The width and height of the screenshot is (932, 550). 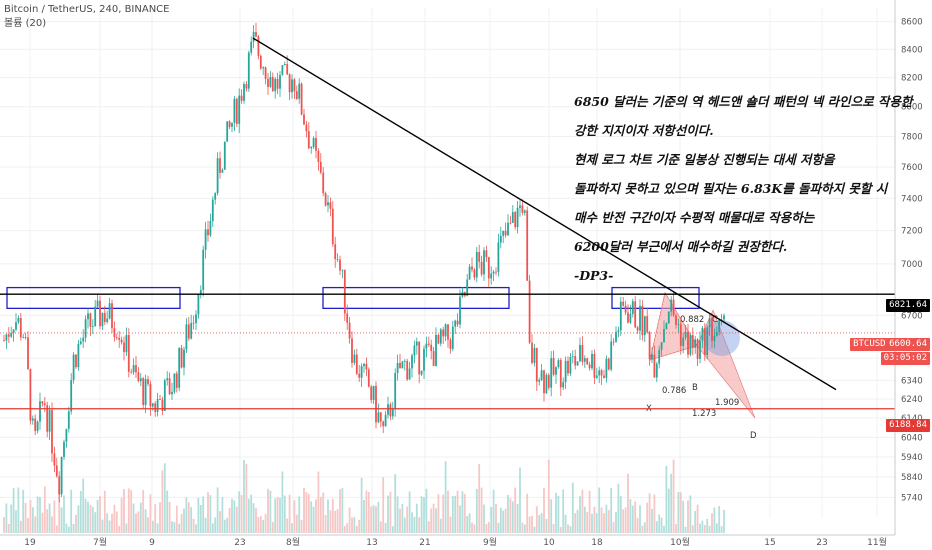 I want to click on resistance-zone-box, so click(x=655, y=298).